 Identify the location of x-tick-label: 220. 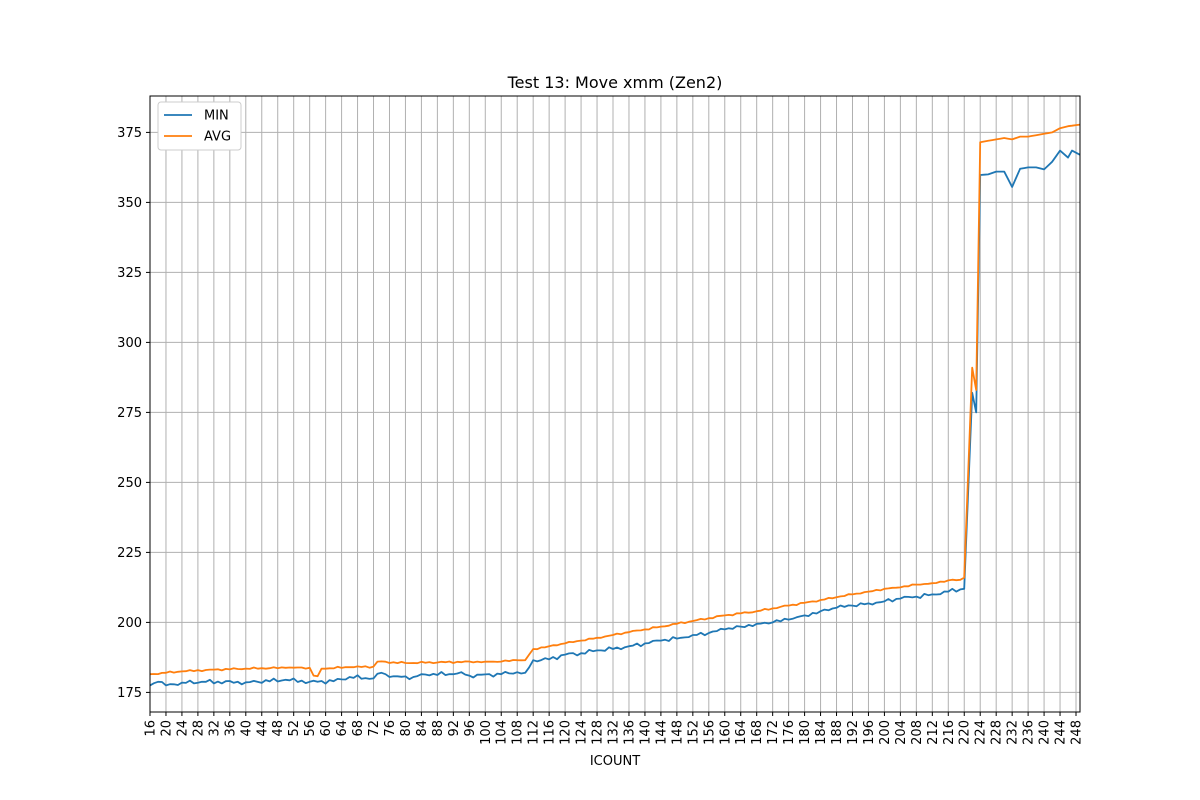
(965, 732).